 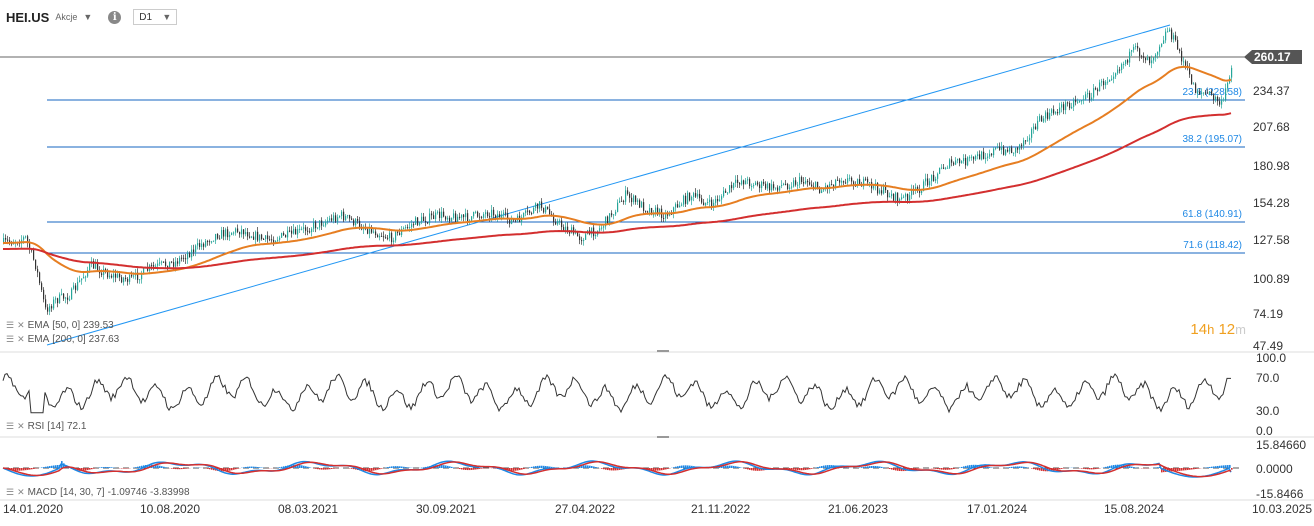 What do you see at coordinates (1211, 329) in the screenshot?
I see `countdown-h-unit: h` at bounding box center [1211, 329].